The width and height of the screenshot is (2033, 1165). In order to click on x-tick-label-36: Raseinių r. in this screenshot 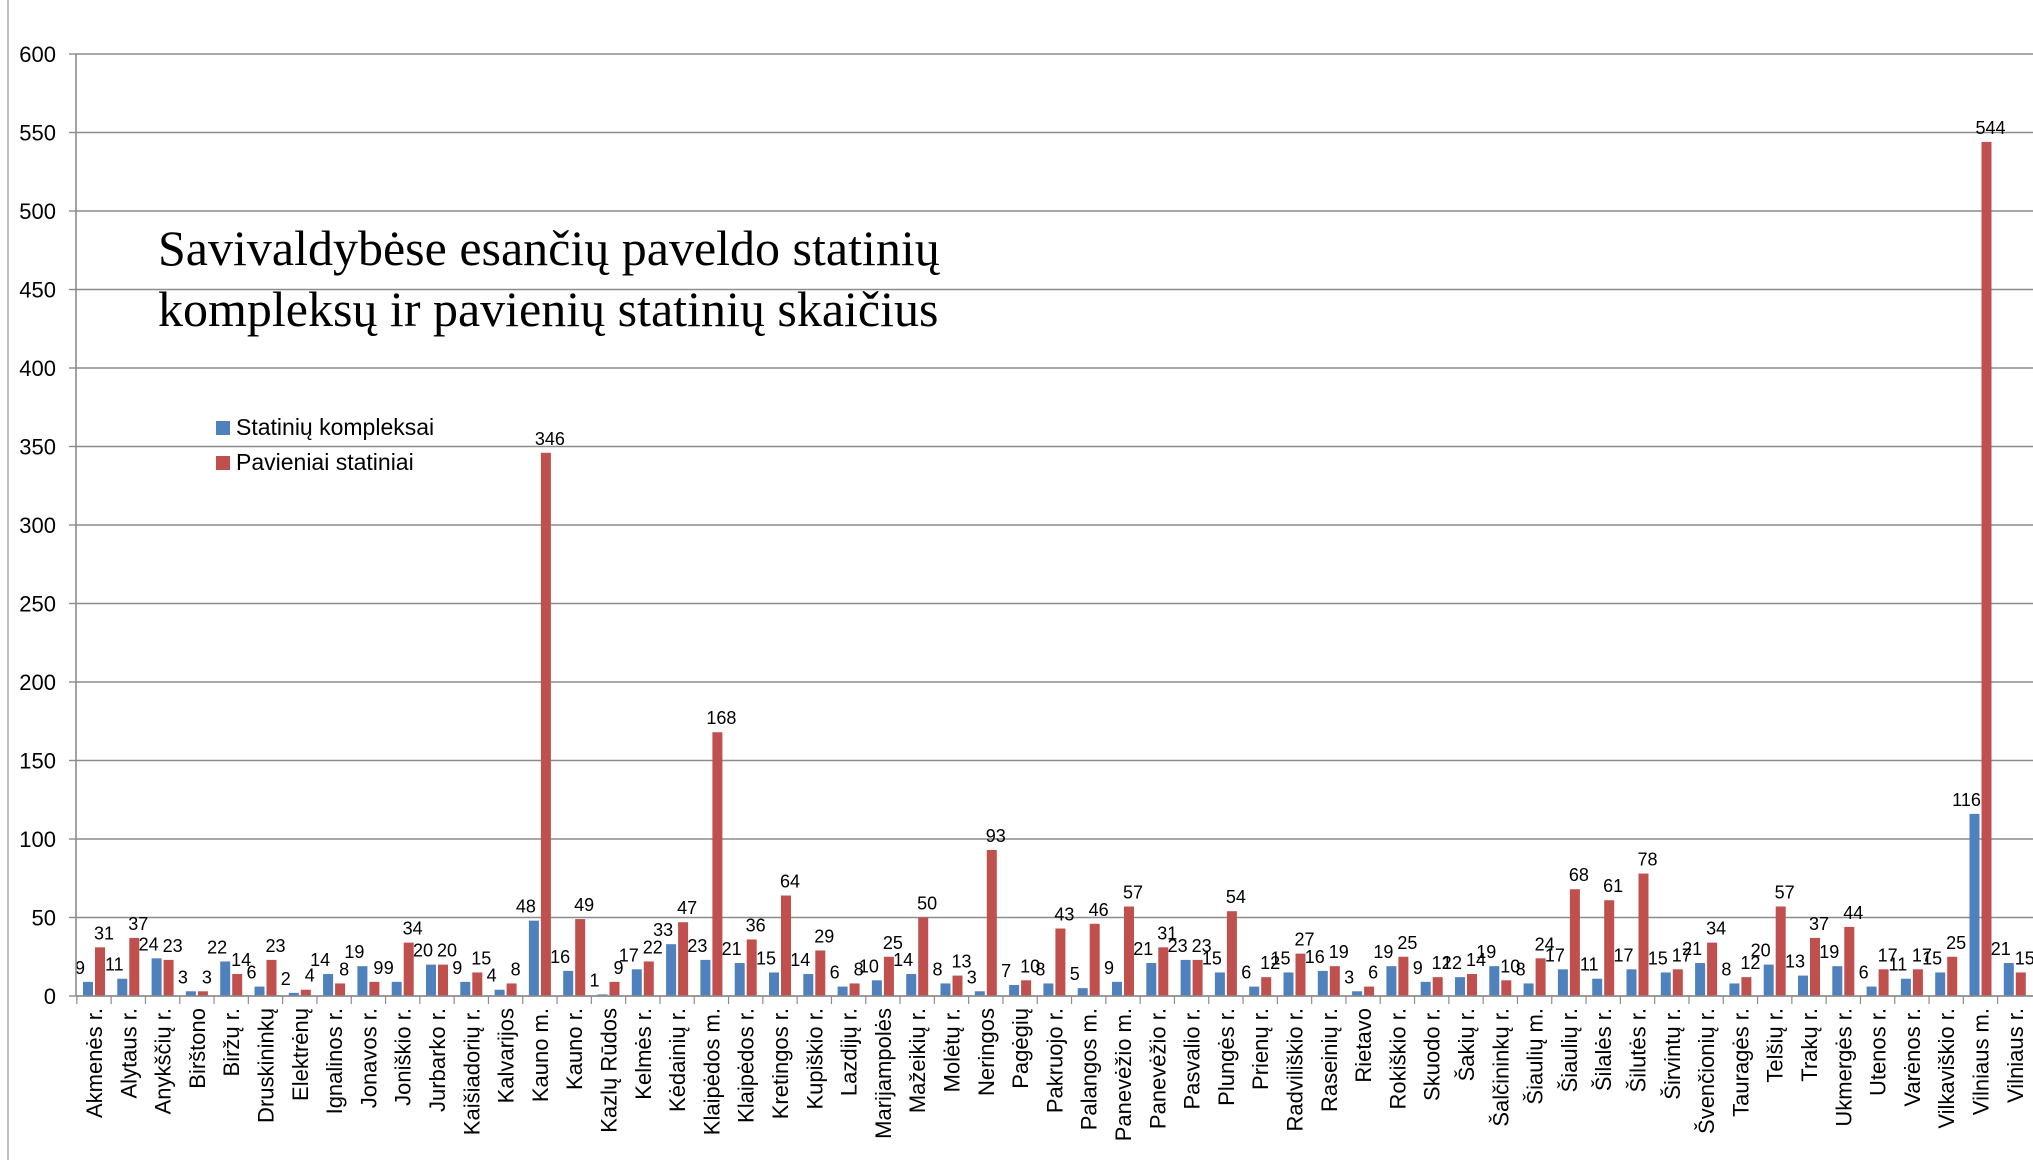, I will do `click(1329, 1060)`.